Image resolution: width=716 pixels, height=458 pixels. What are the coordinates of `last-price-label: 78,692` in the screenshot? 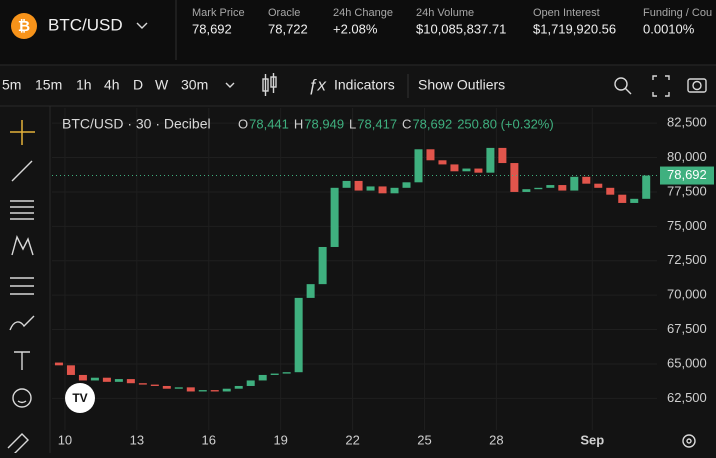 It's located at (687, 174).